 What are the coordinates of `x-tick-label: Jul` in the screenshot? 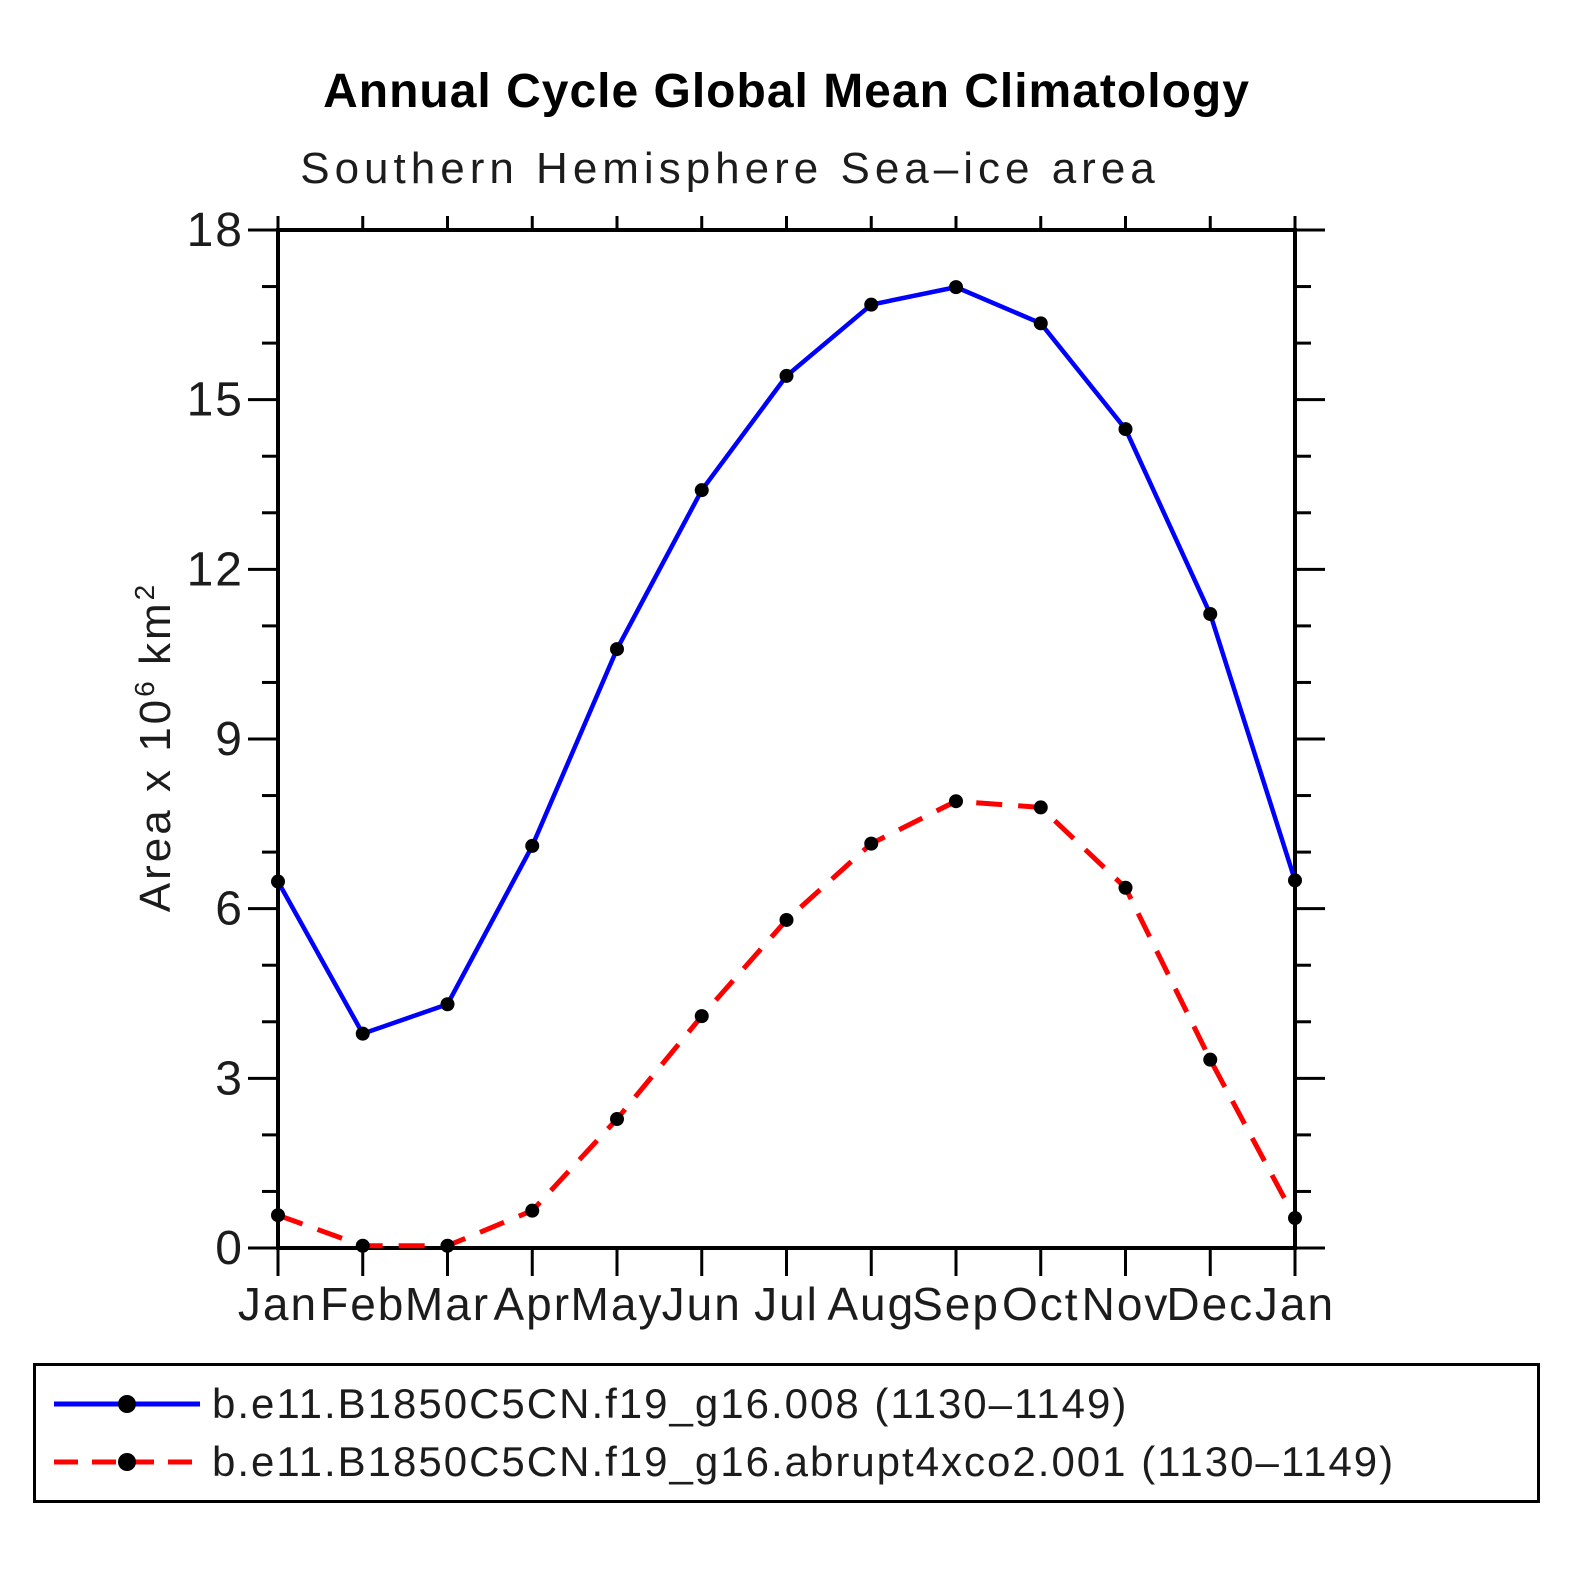 It's located at (786, 1304).